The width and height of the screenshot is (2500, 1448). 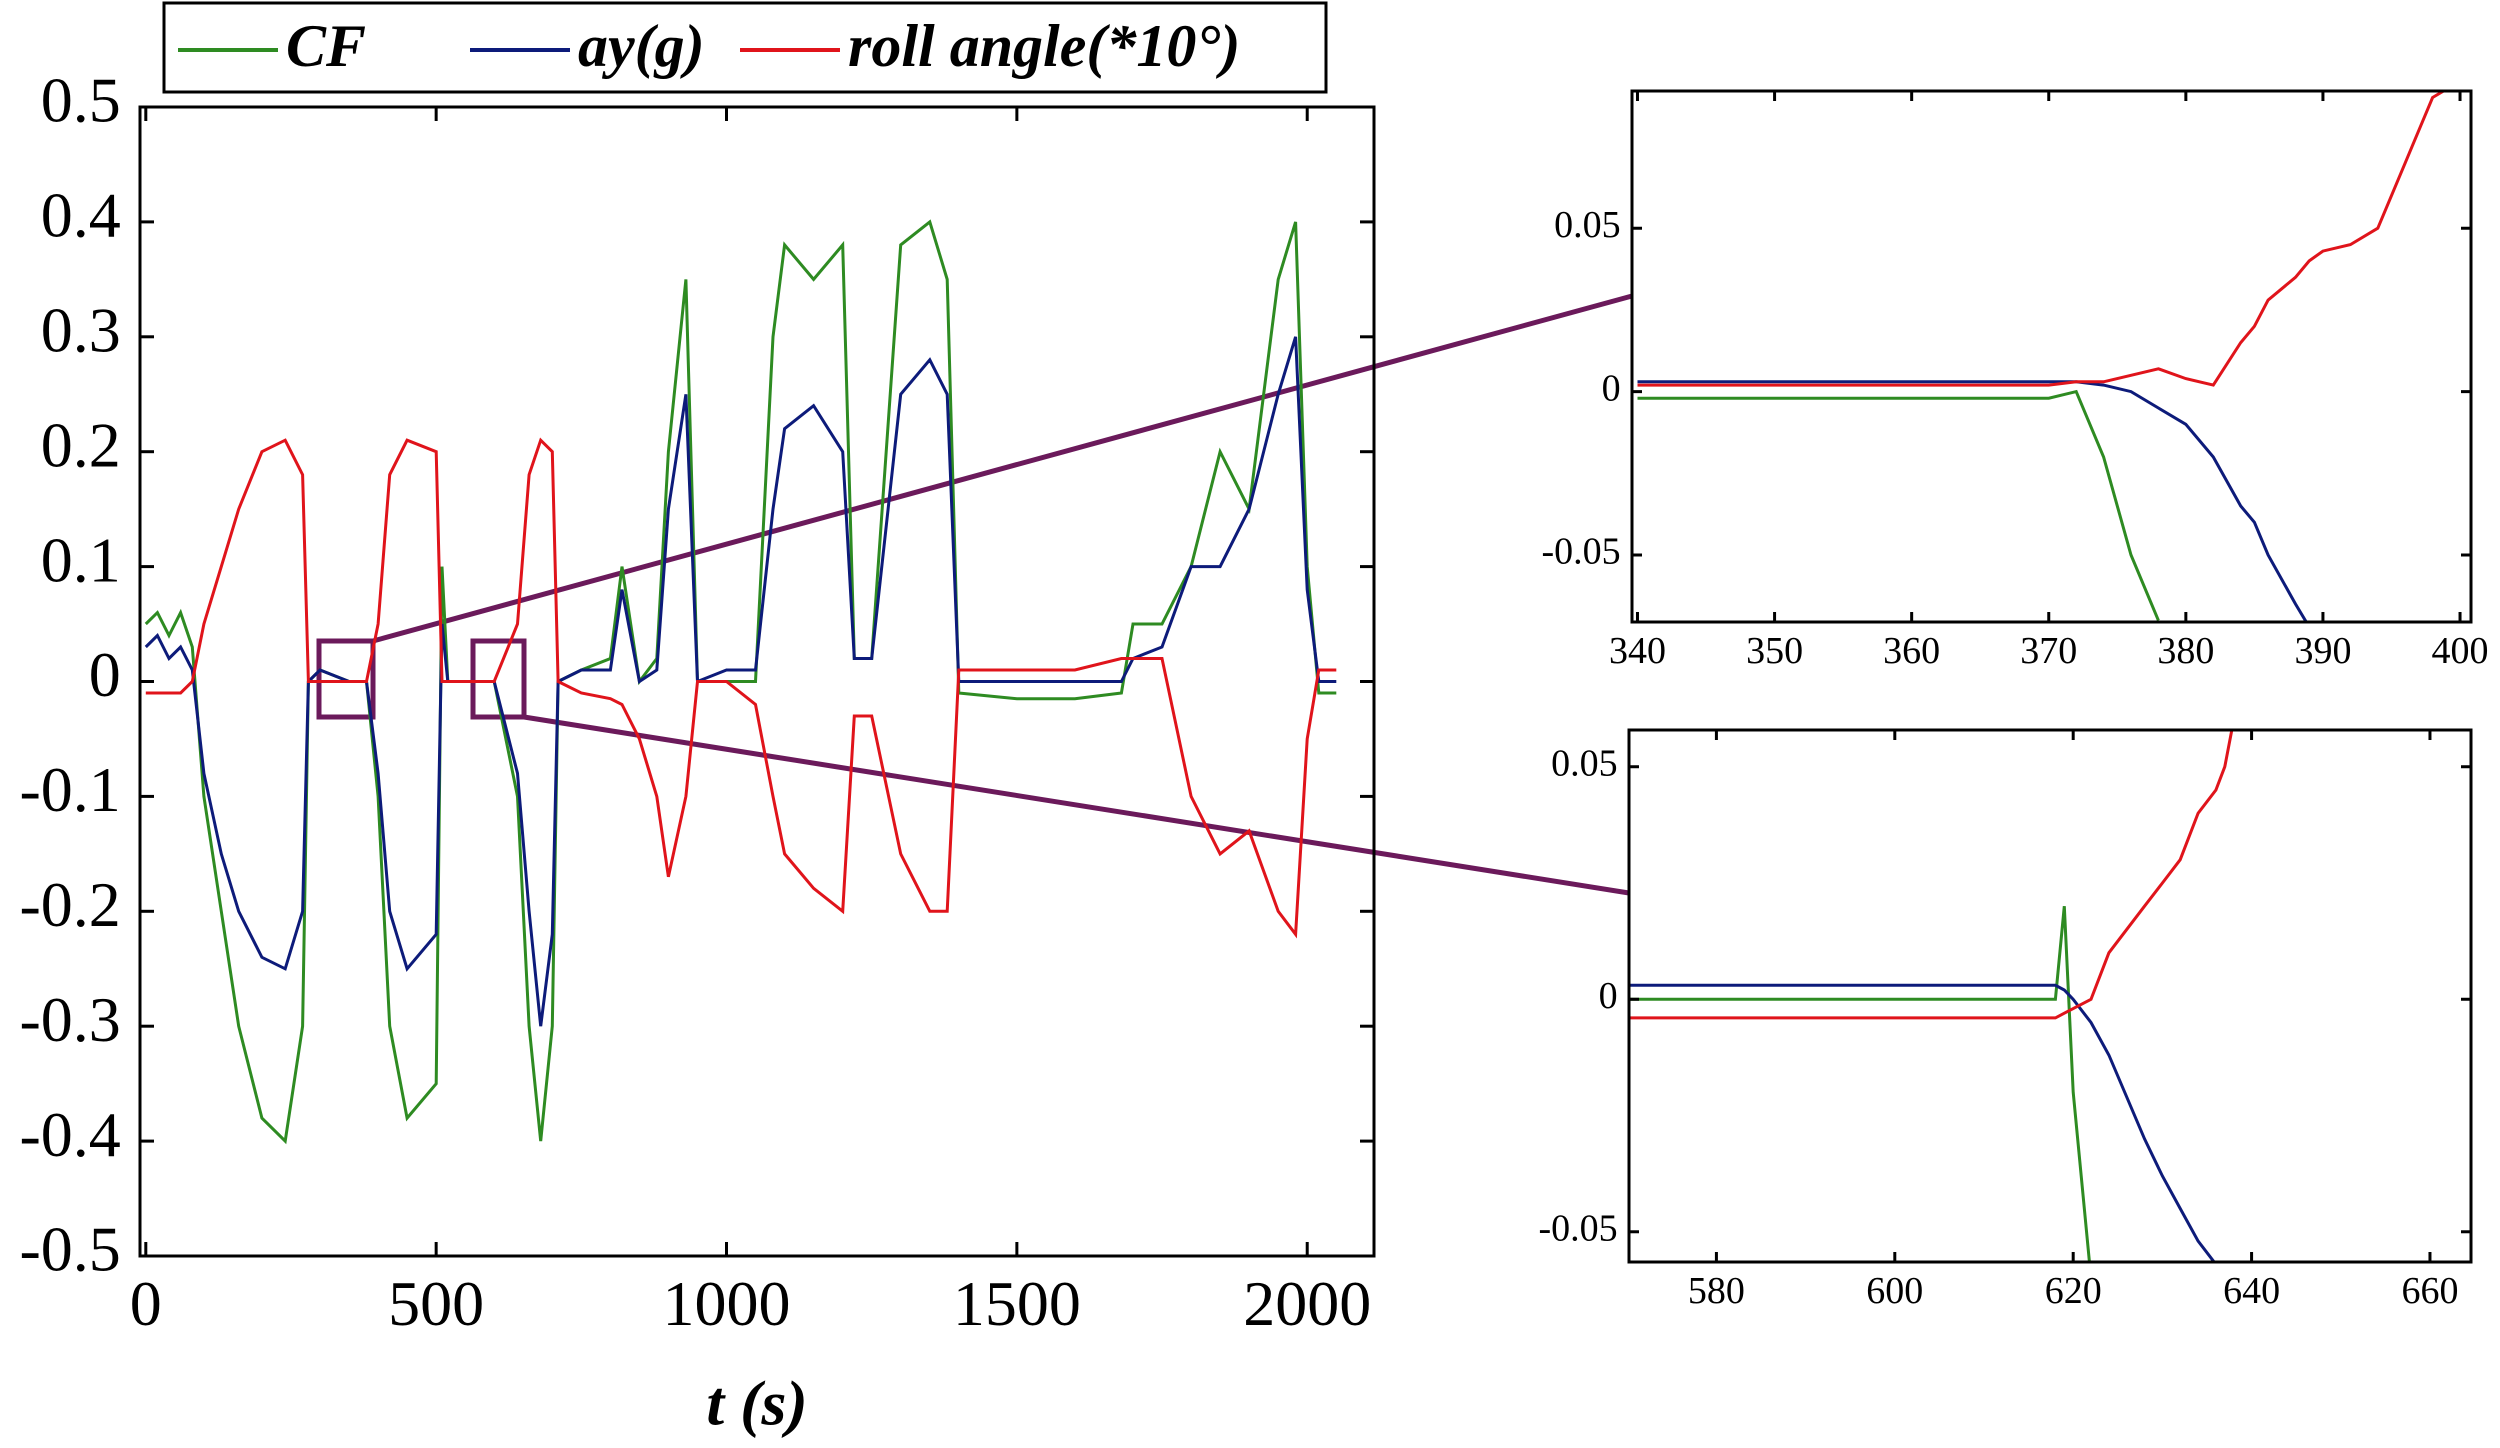 What do you see at coordinates (1894, 1291) in the screenshot?
I see `x-tick-label: 600` at bounding box center [1894, 1291].